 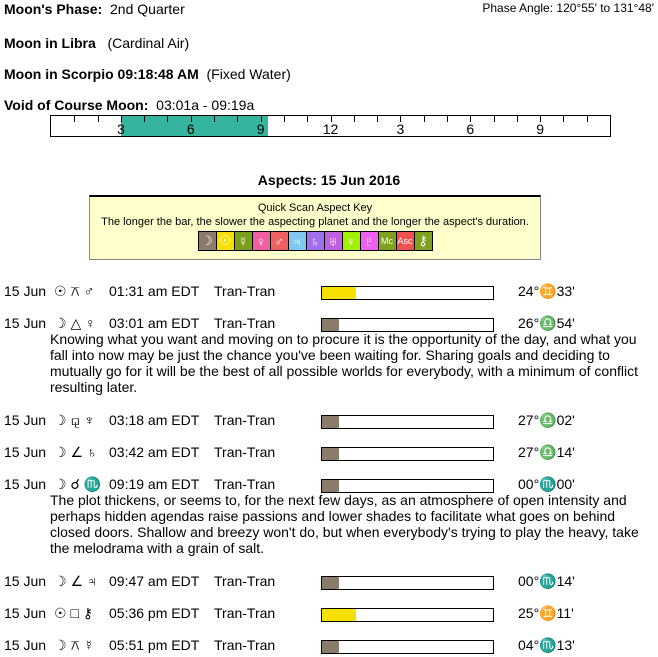 What do you see at coordinates (74, 613) in the screenshot?
I see `aspect-glyphs: ☉ □ ⚷` at bounding box center [74, 613].